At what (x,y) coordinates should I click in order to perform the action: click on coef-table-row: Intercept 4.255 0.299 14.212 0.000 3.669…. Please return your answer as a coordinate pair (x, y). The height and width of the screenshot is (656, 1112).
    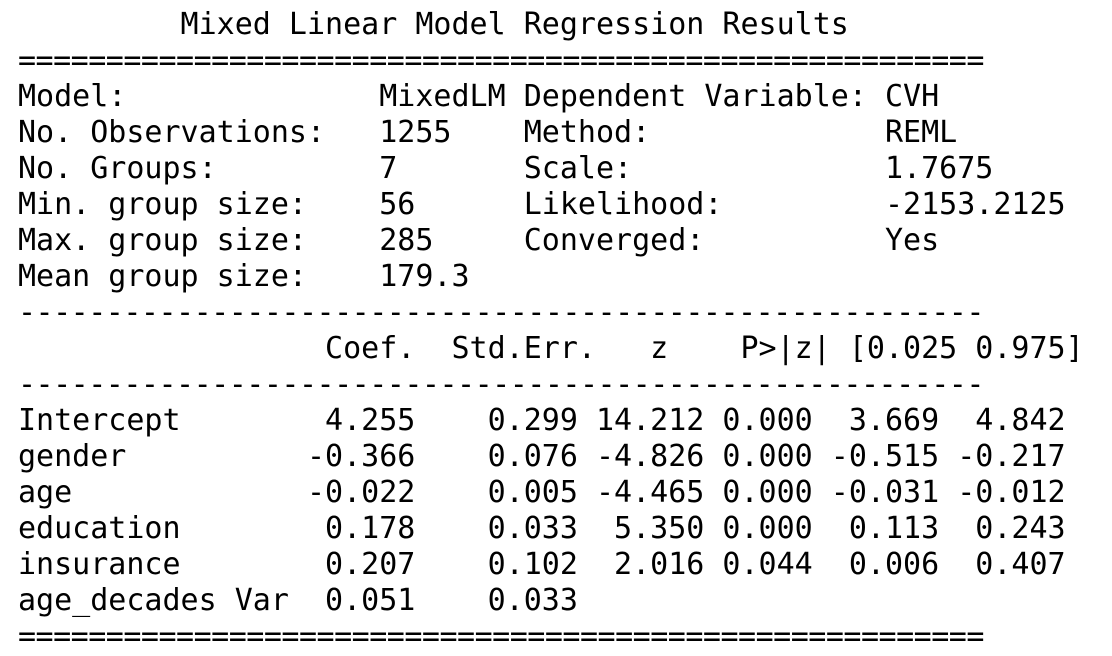
    Looking at the image, I should click on (542, 420).